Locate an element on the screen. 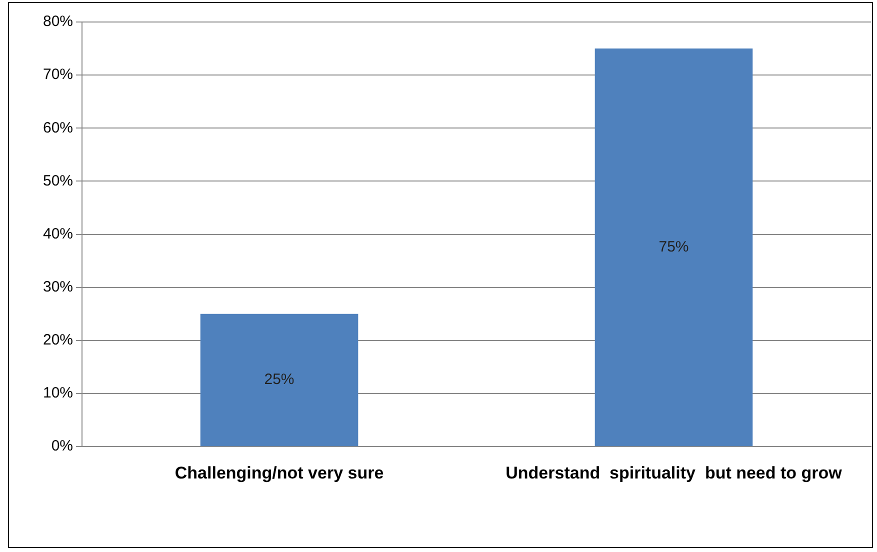 This screenshot has height=552, width=877. y-tick-label: 60% is located at coordinates (58, 127).